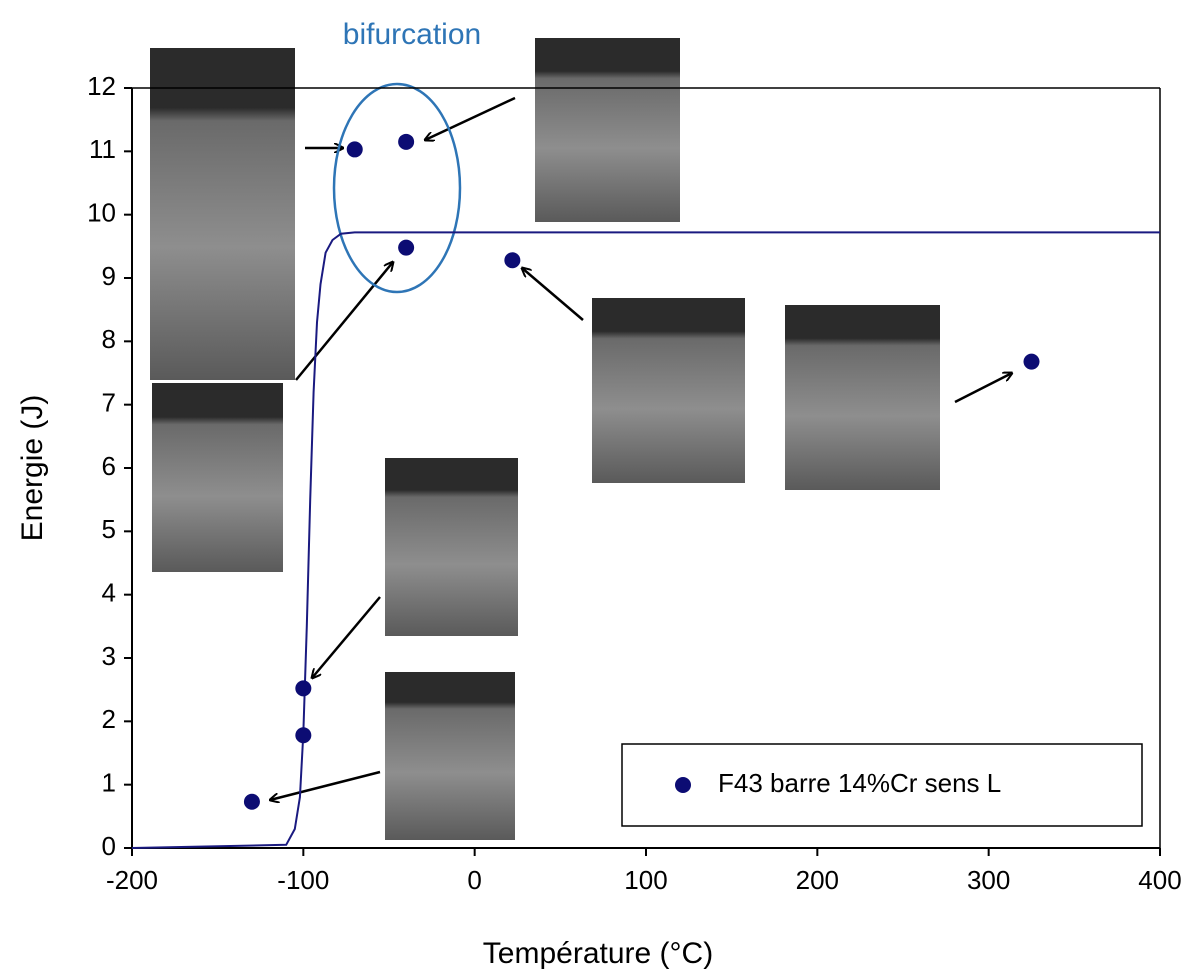  Describe the element at coordinates (101, 213) in the screenshot. I see `y-tick-label: 10` at that location.